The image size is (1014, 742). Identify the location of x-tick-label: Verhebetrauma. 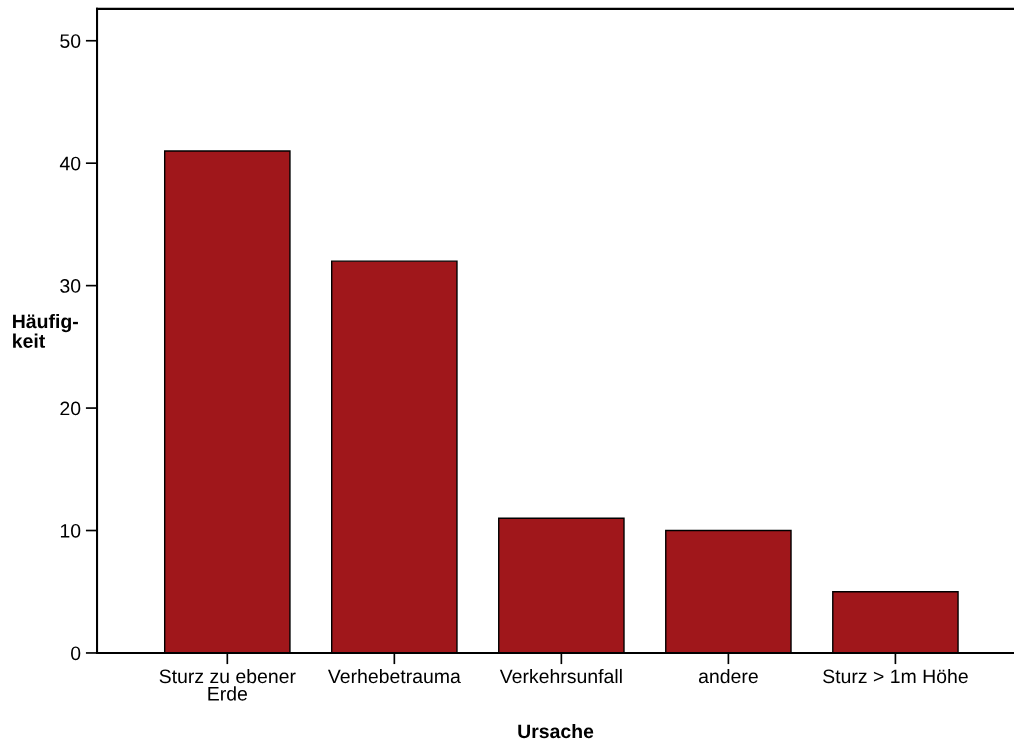
(394, 676).